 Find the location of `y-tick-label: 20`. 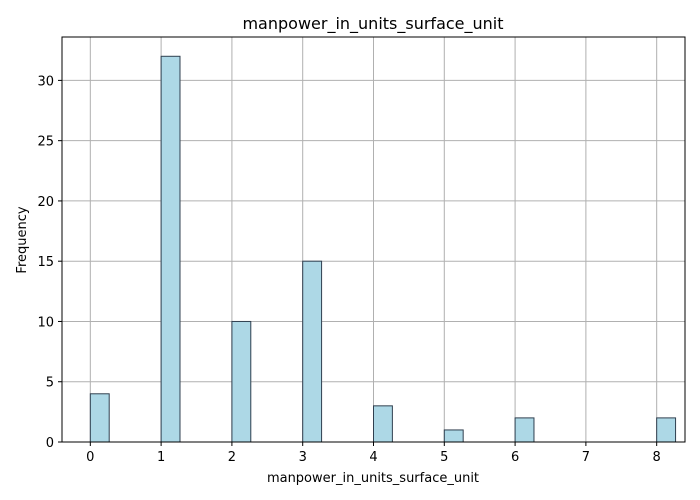

y-tick-label: 20 is located at coordinates (45, 202).